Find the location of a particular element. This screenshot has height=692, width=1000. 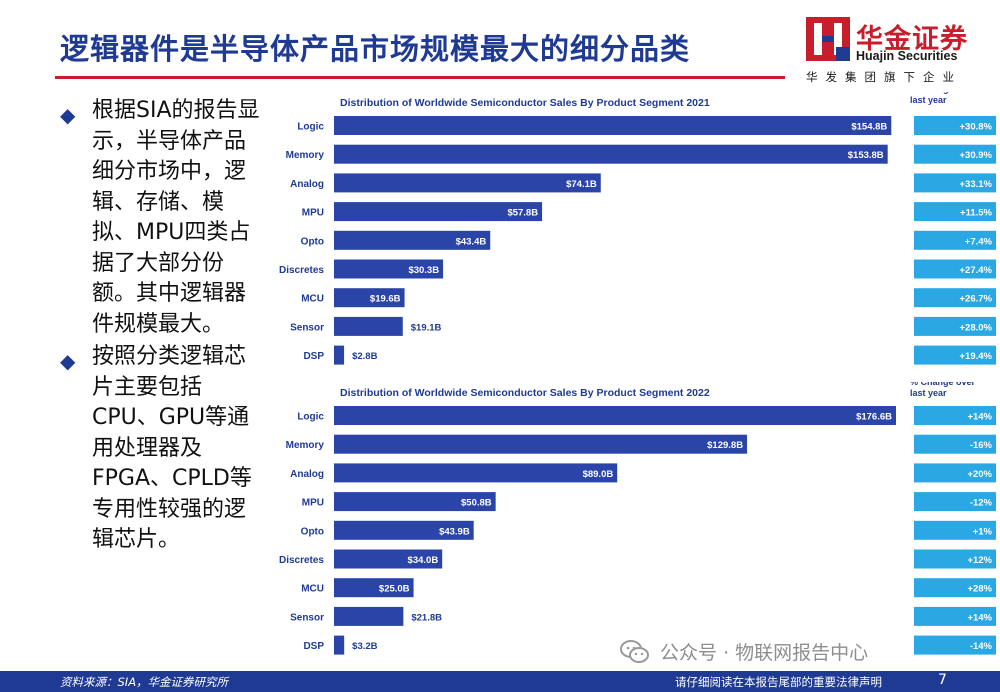

footer-bar: 资料来源：SIA，华金证券研究所 请仔细阅读在本报告尾部的重要法律声明 7 is located at coordinates (500, 681).